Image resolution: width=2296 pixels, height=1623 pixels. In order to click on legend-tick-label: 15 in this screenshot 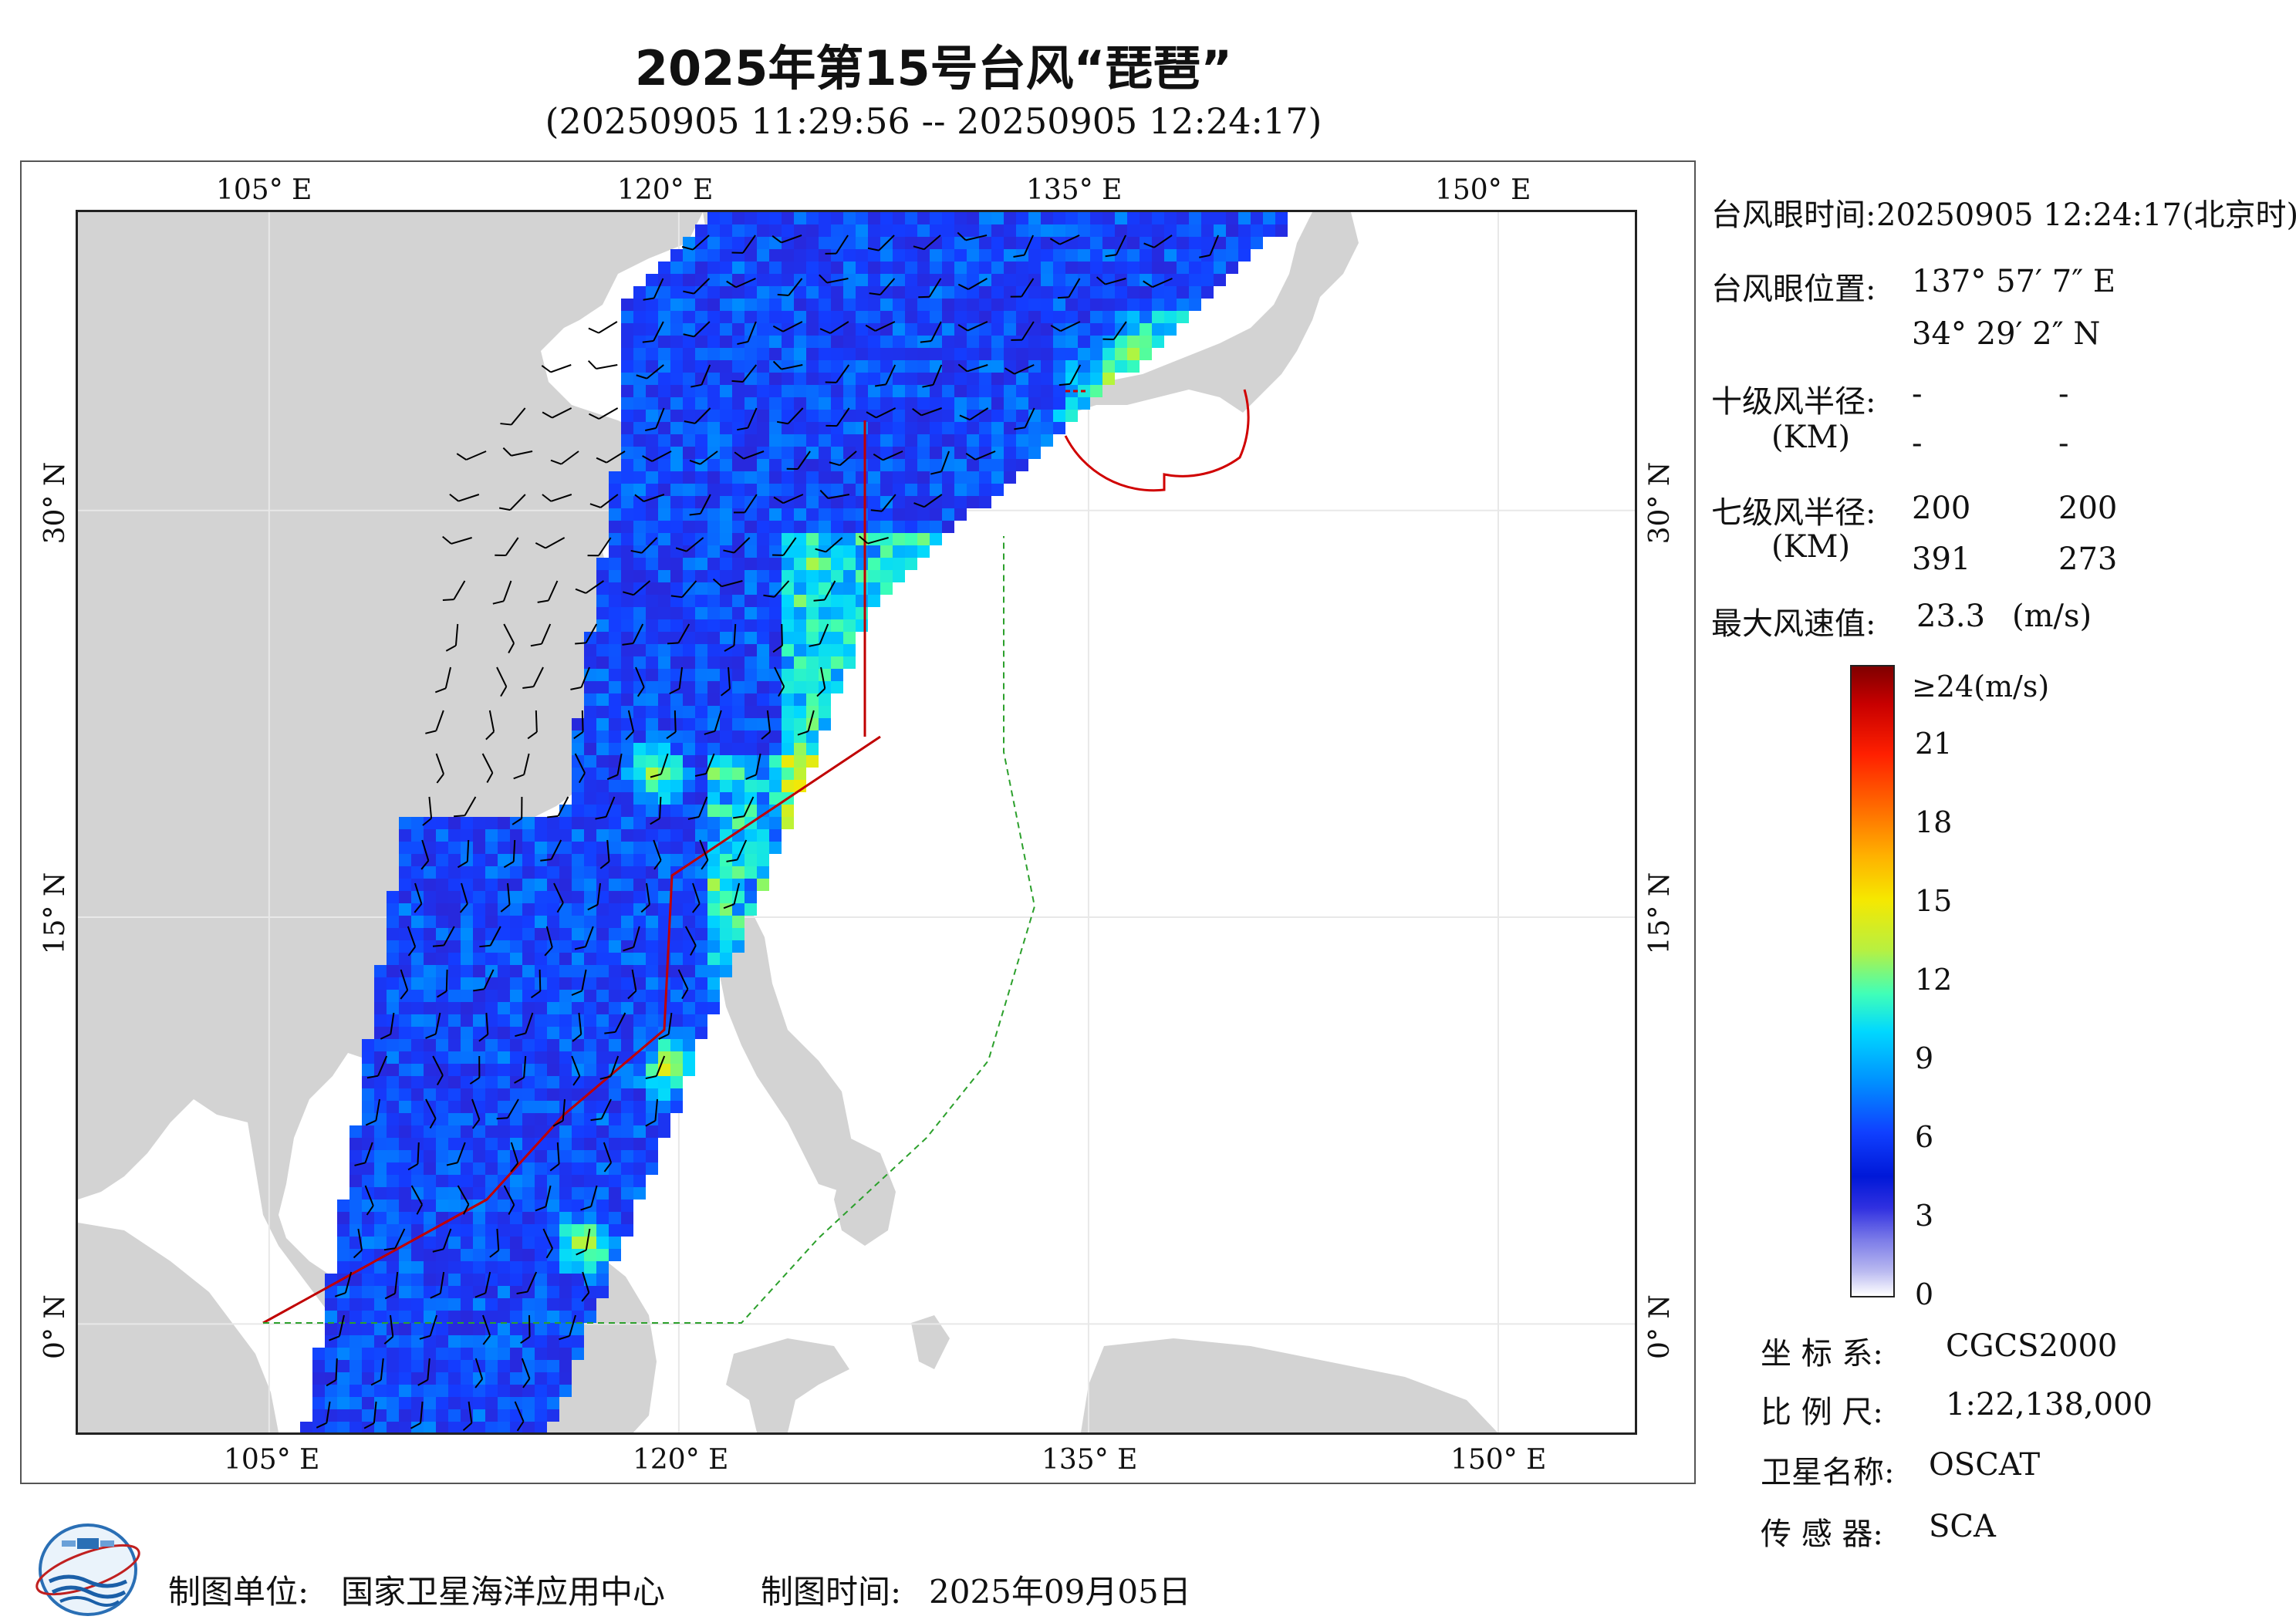, I will do `click(1934, 901)`.